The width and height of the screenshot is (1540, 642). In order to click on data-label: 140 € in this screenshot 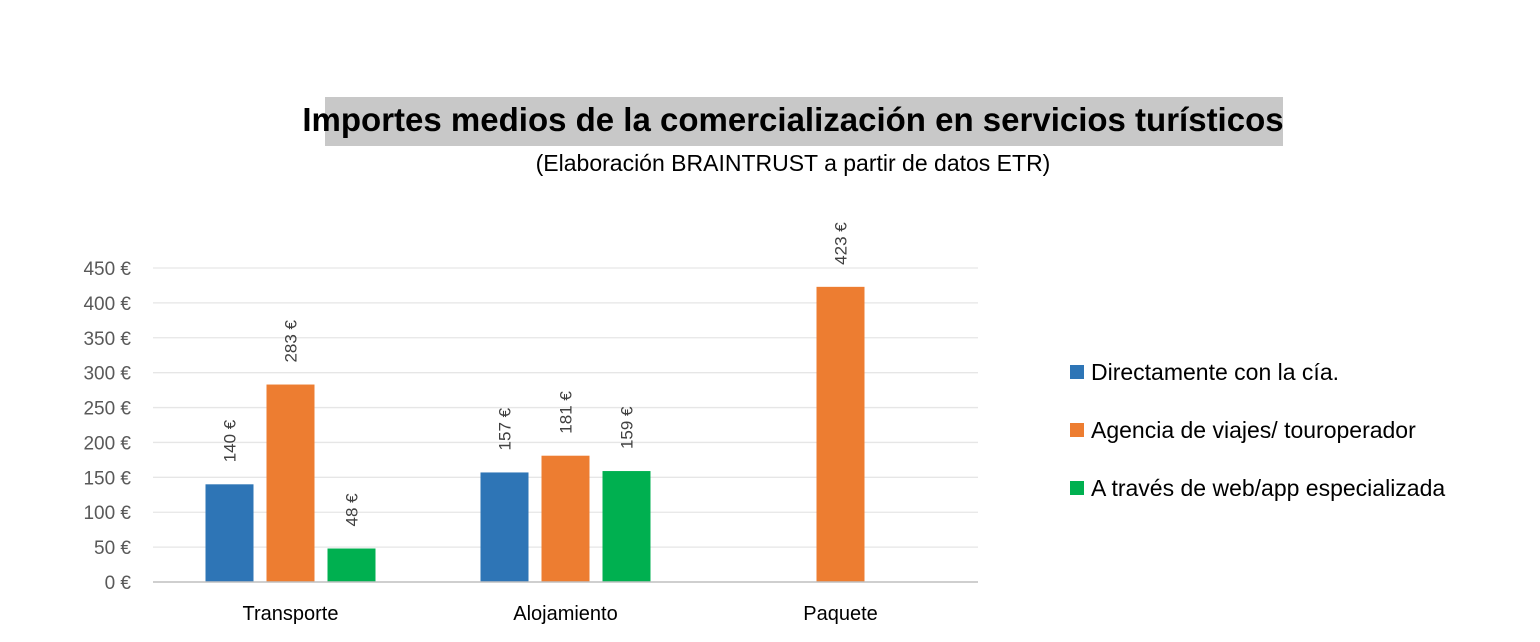, I will do `click(230, 440)`.